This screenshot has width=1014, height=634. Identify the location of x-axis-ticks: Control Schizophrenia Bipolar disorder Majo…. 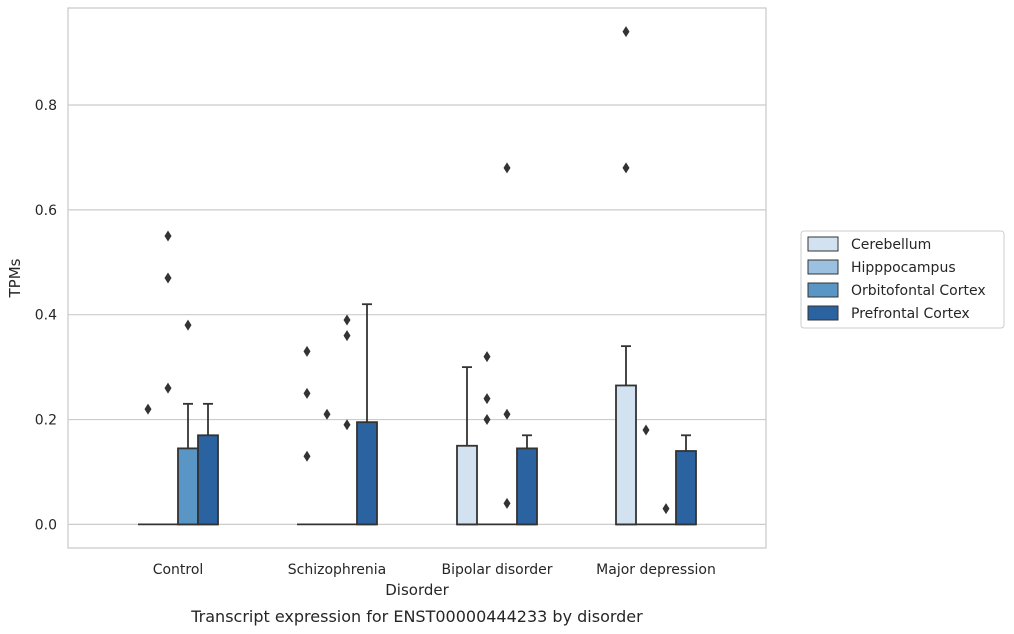
(434, 570).